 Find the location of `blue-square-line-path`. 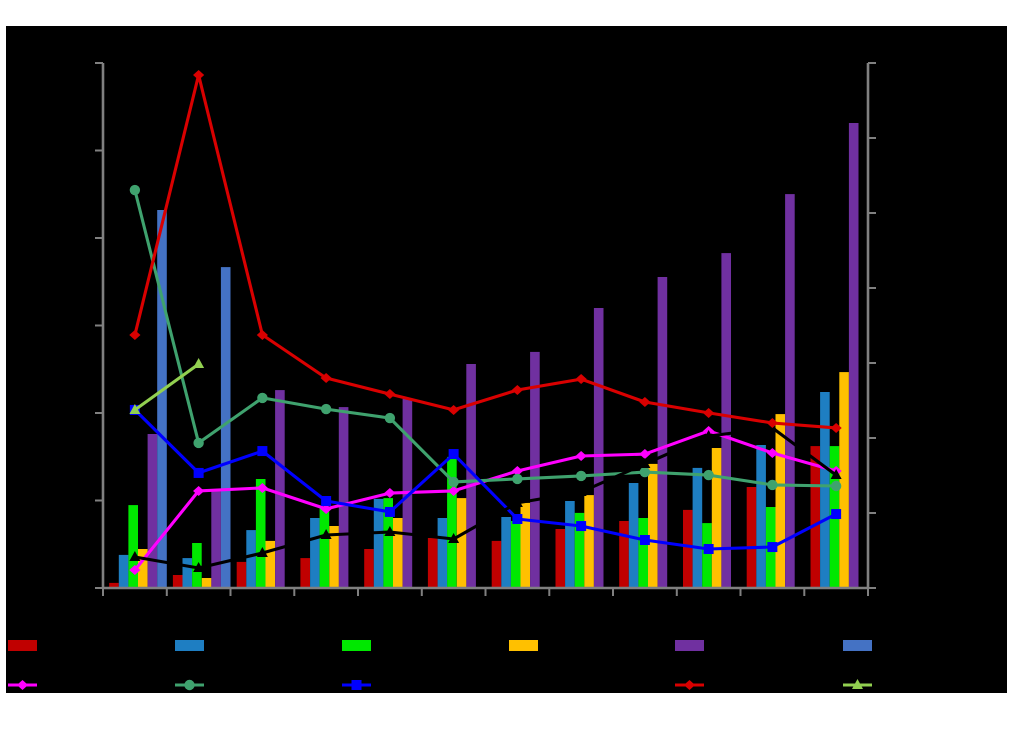

blue-square-line-path is located at coordinates (485, 479).